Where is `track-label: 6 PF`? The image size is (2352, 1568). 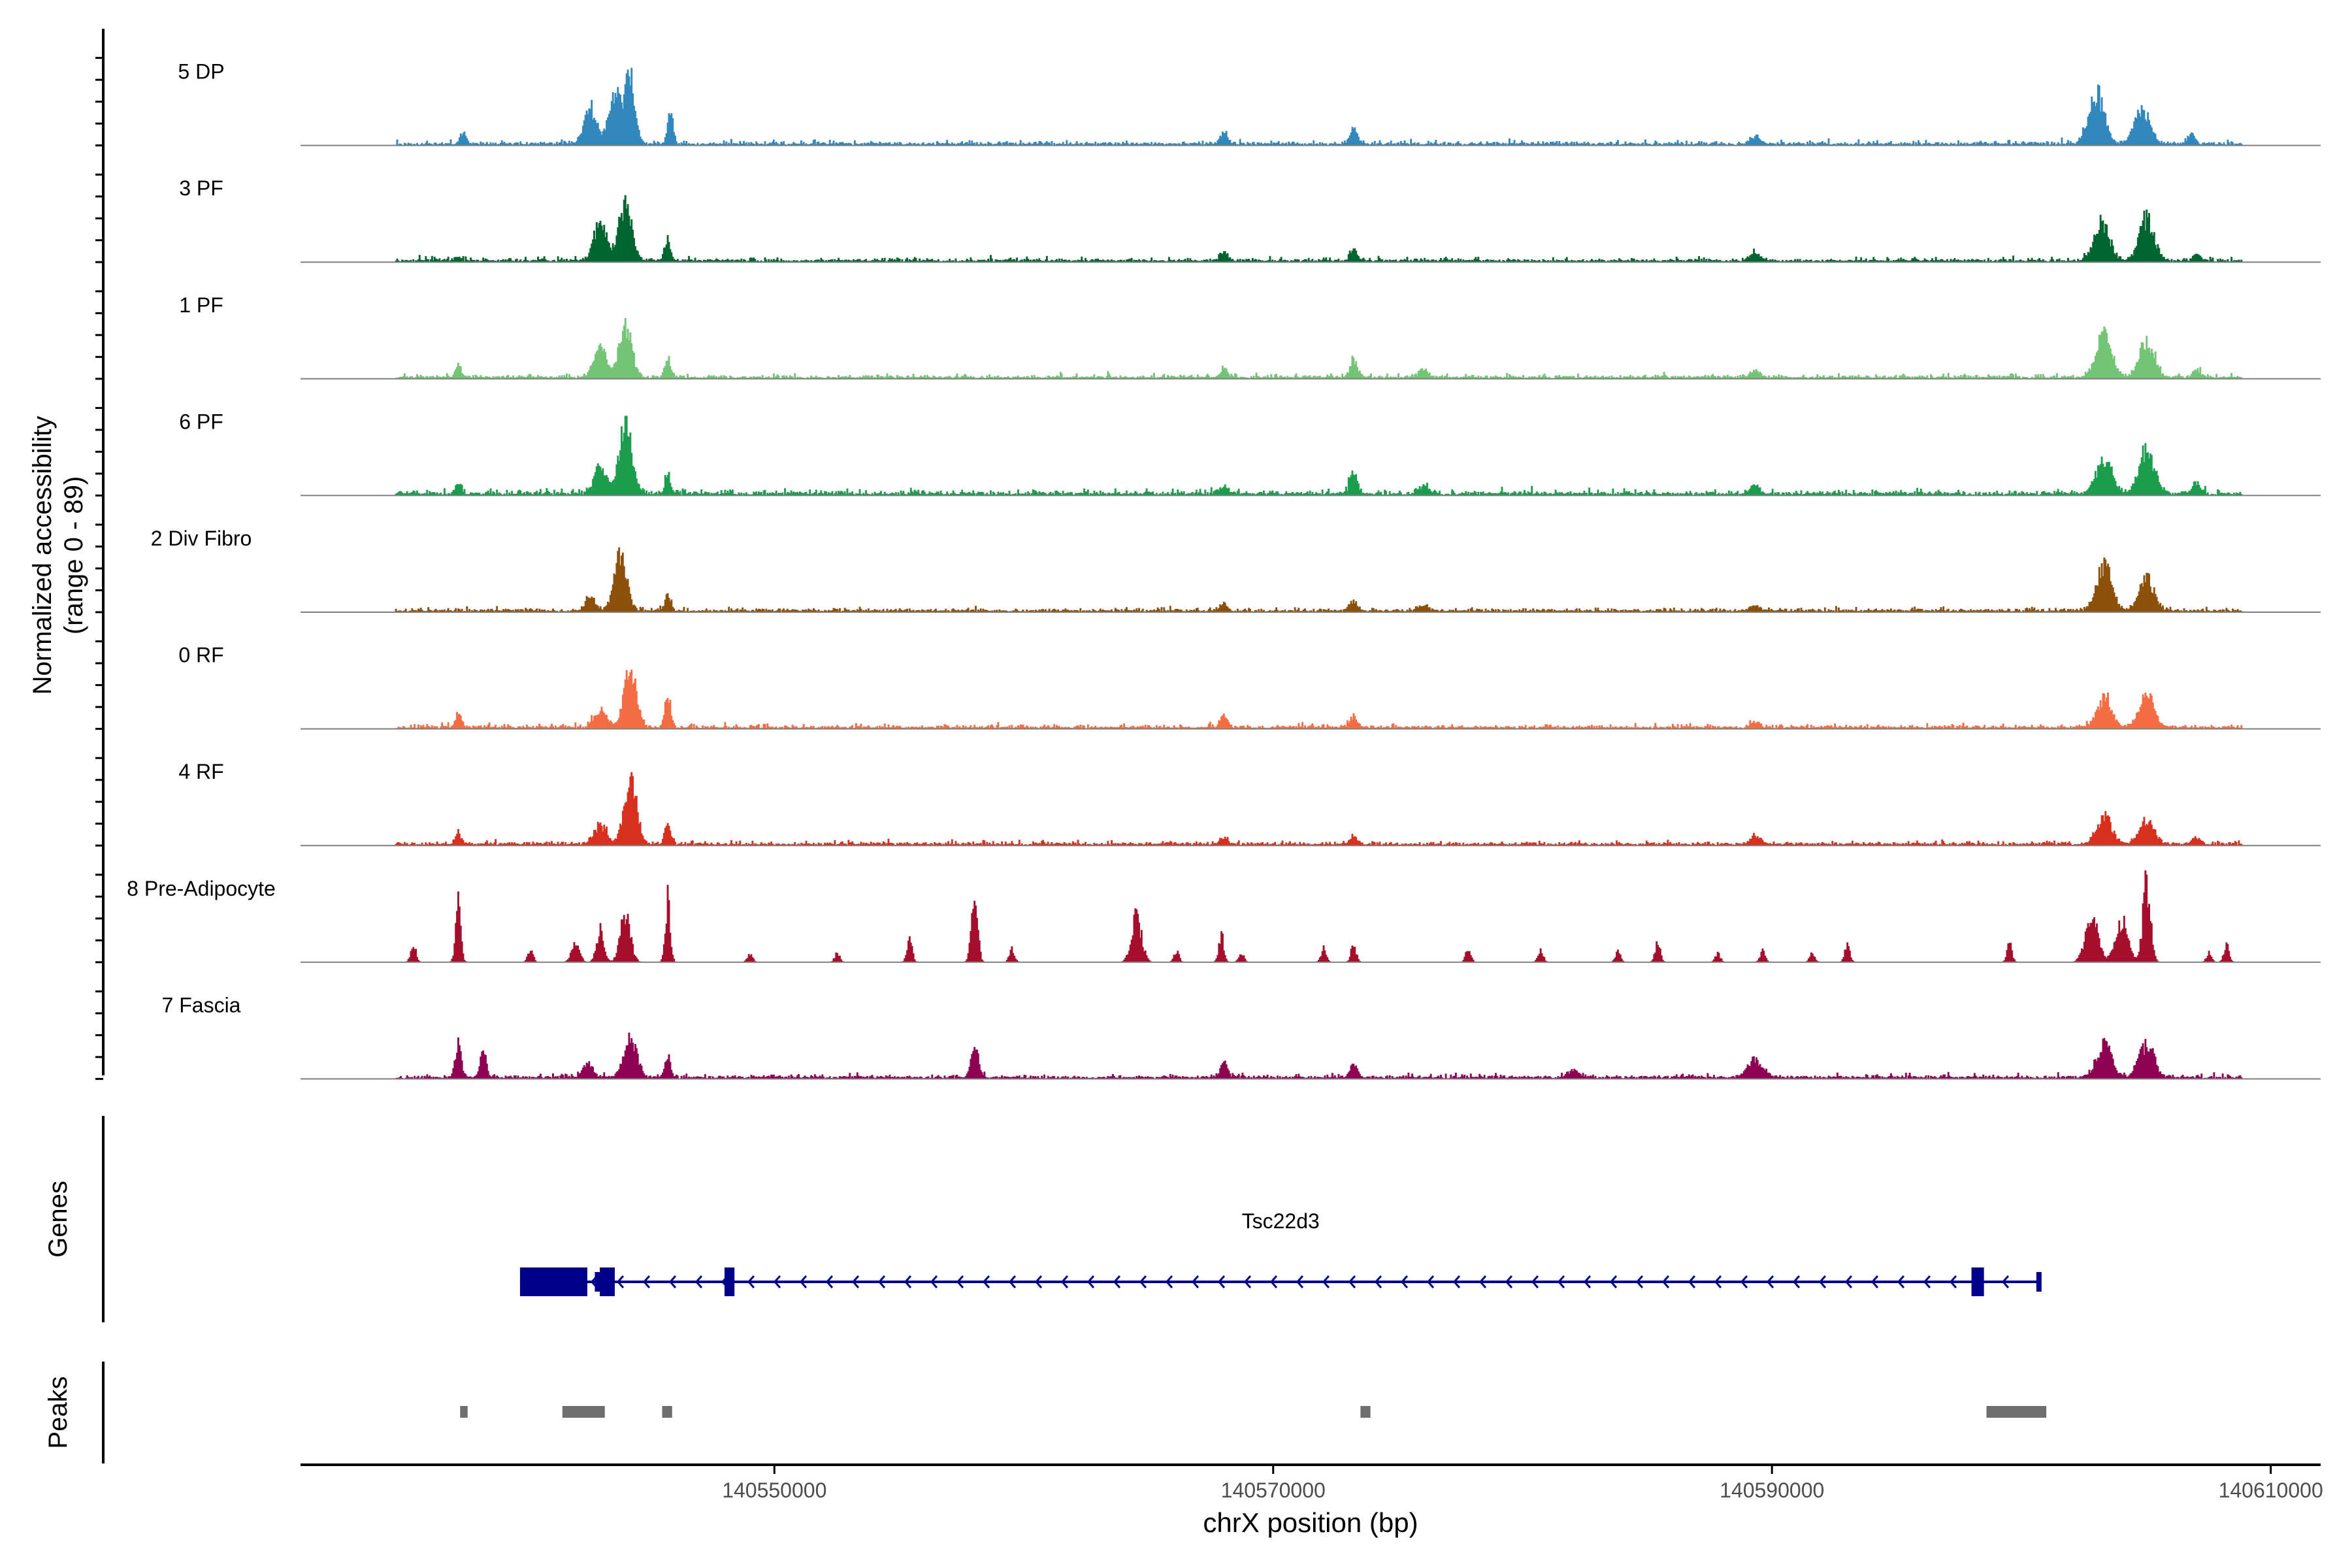
track-label: 6 PF is located at coordinates (201, 421).